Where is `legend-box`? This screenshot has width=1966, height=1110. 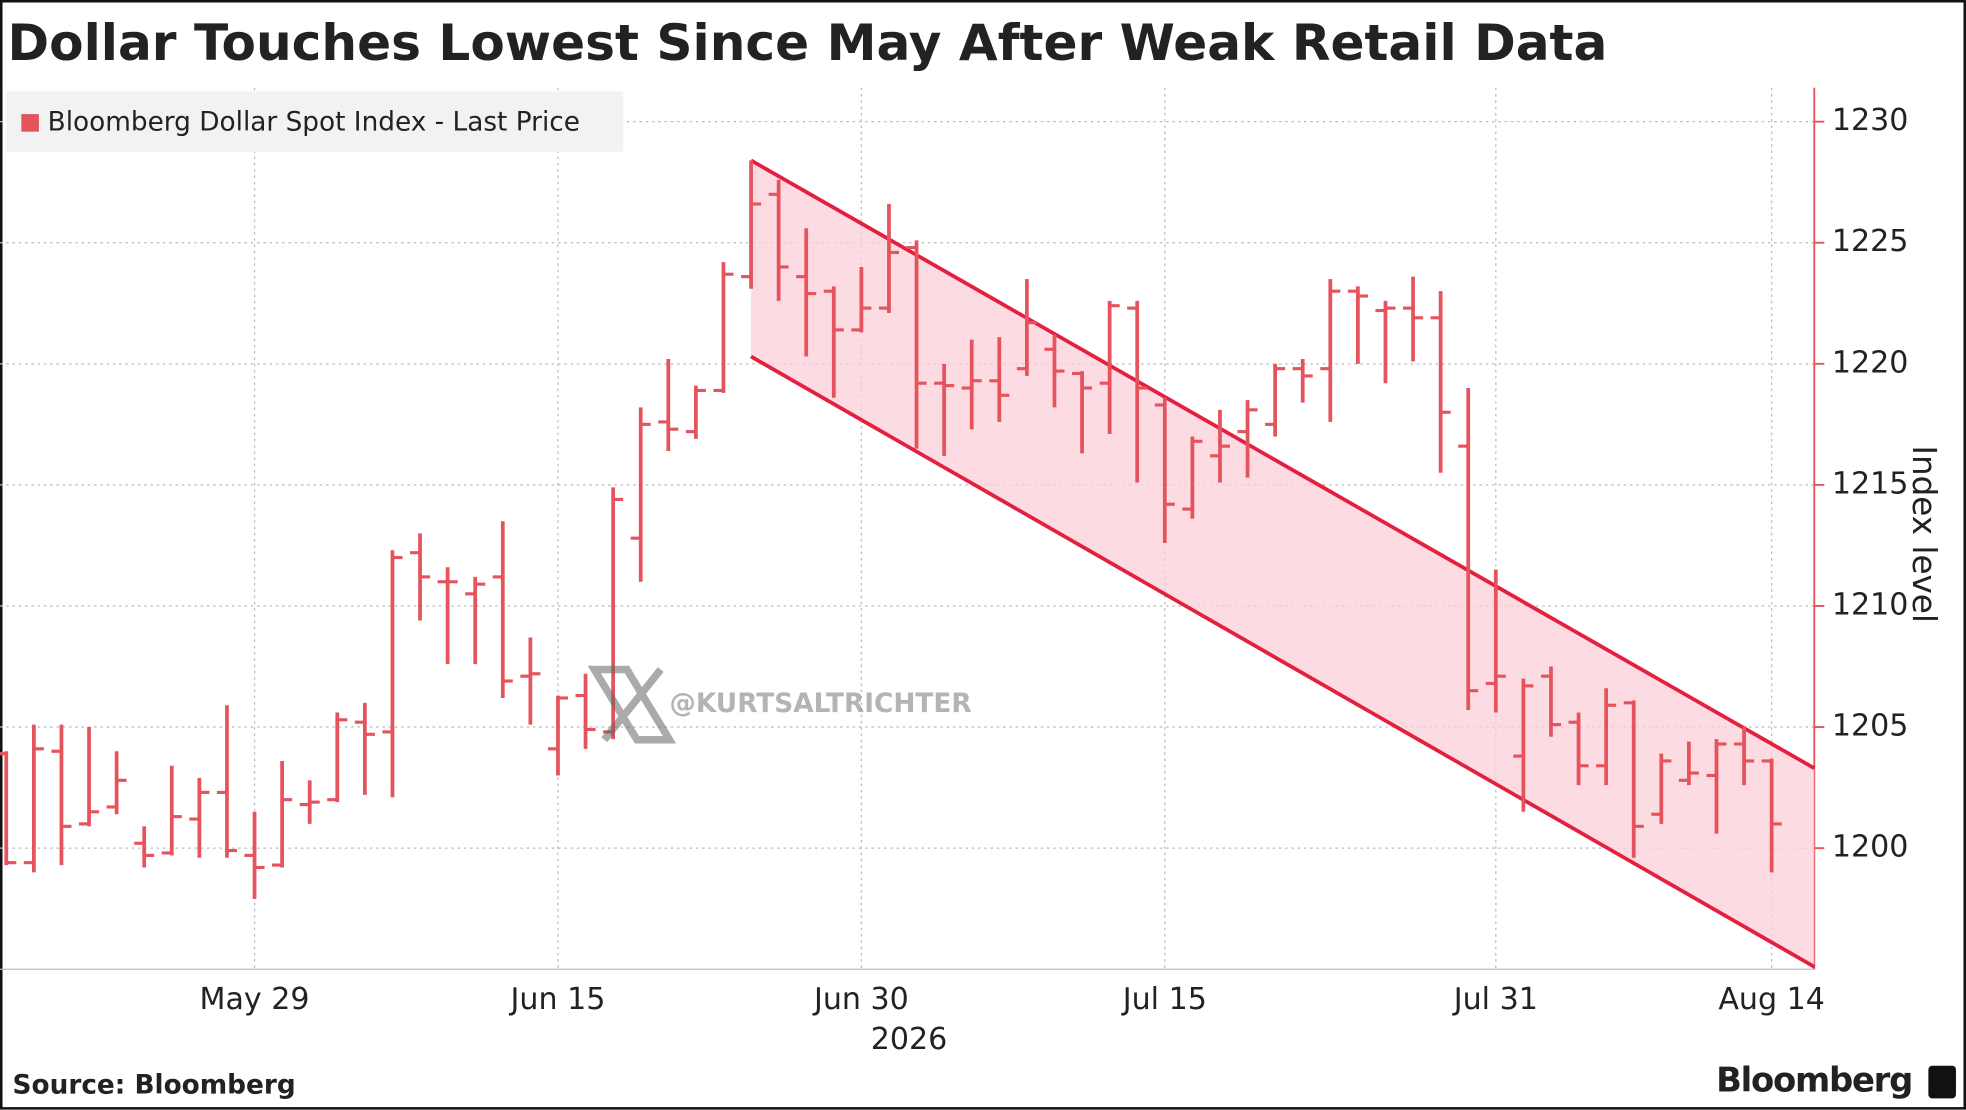 legend-box is located at coordinates (315, 121).